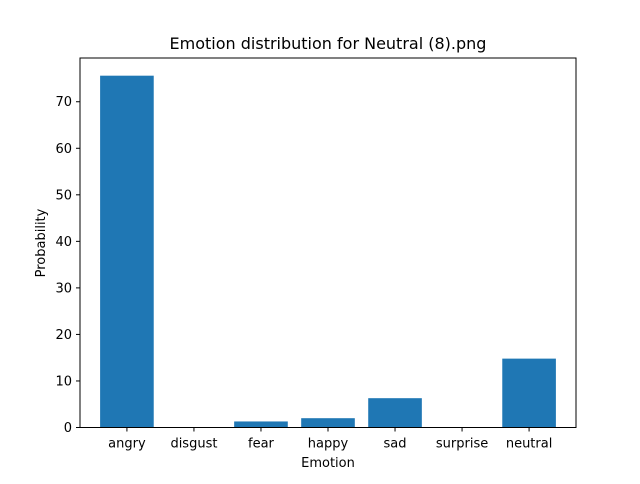 The image size is (640, 484). I want to click on chart-title: Emotion distribution for Neutral (8).png, so click(328, 43).